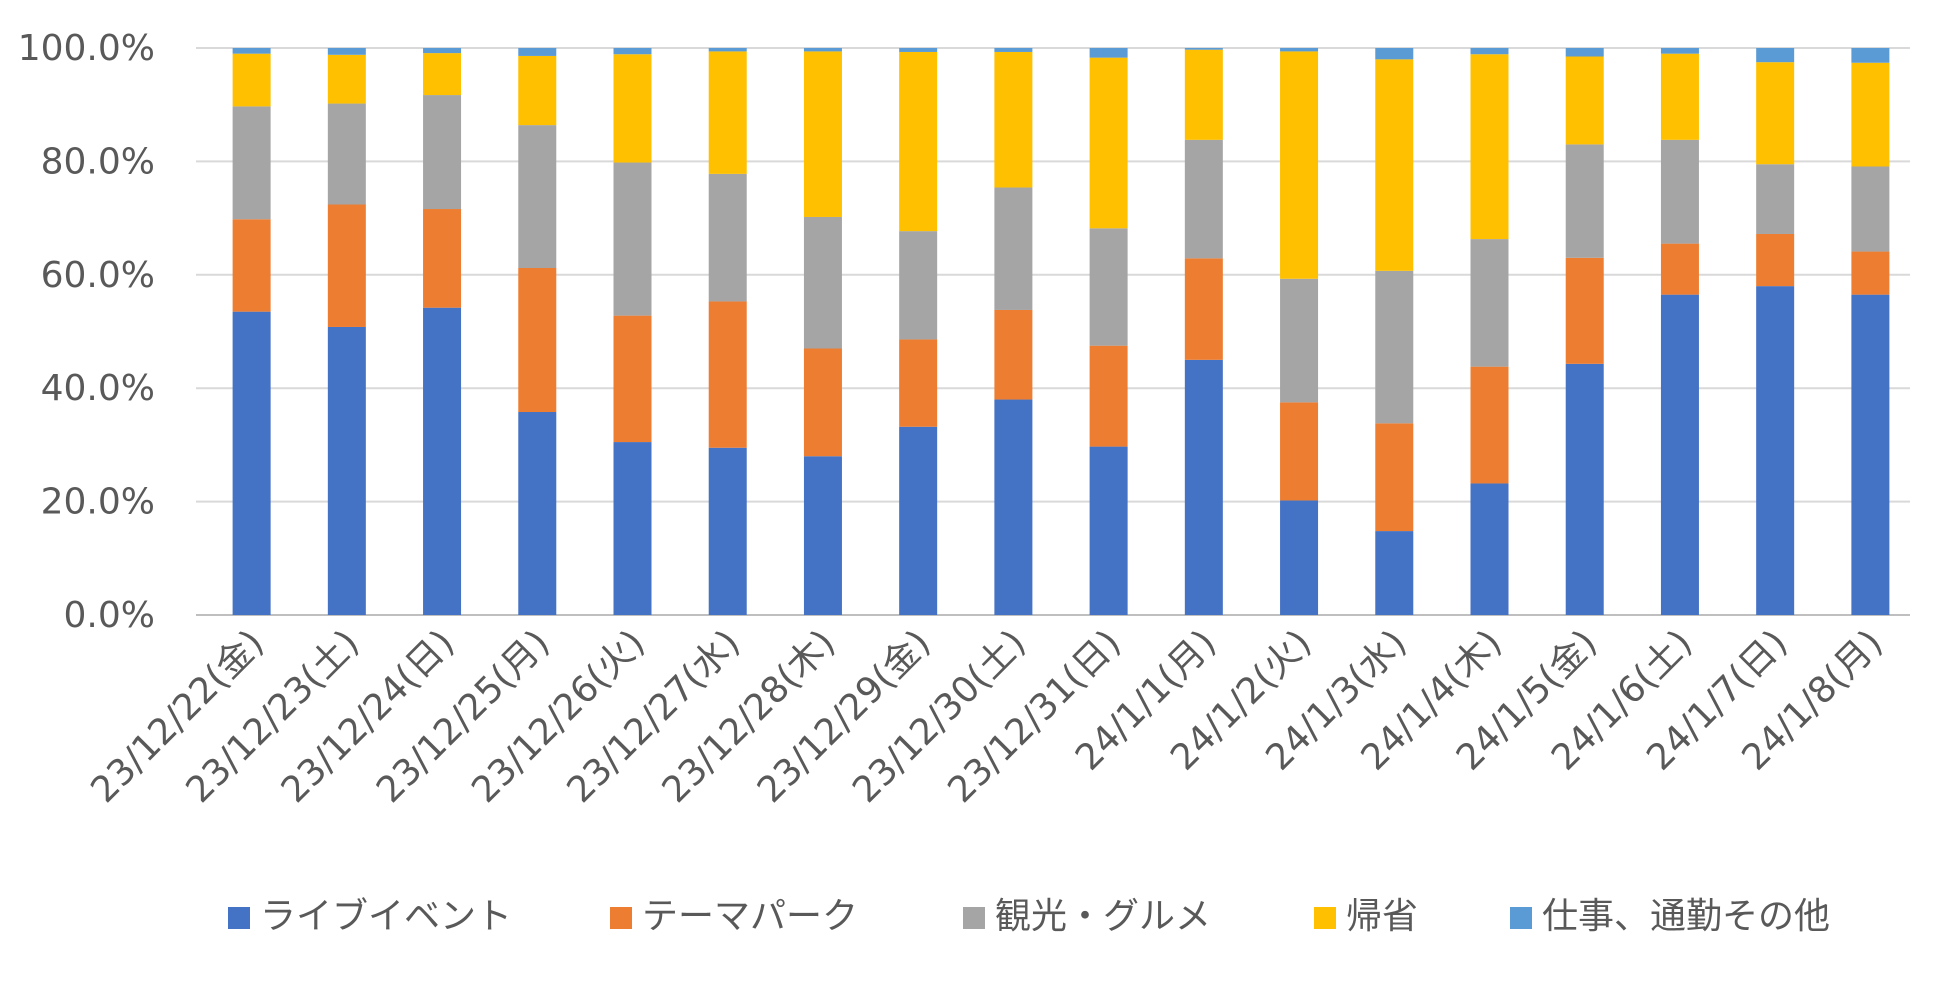 The height and width of the screenshot is (983, 1950). Describe the element at coordinates (386, 916) in the screenshot. I see `legend-label: ライブイベント` at that location.